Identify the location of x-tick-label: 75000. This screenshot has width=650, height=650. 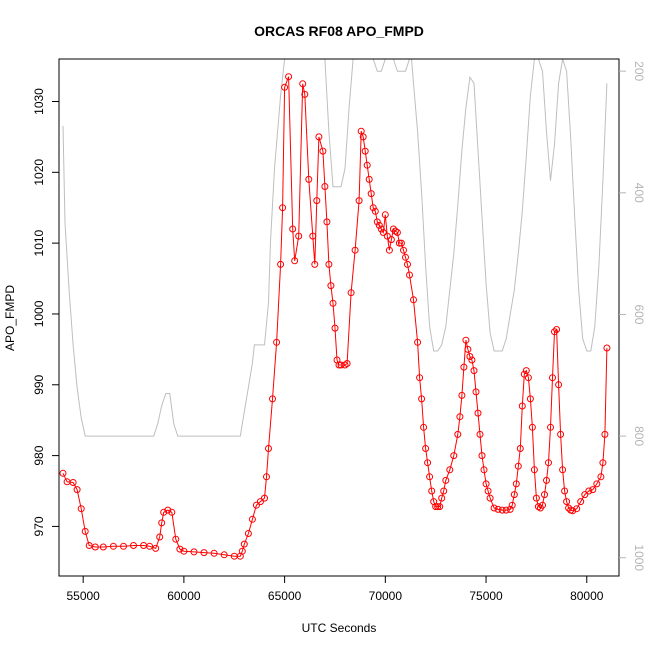
(486, 596).